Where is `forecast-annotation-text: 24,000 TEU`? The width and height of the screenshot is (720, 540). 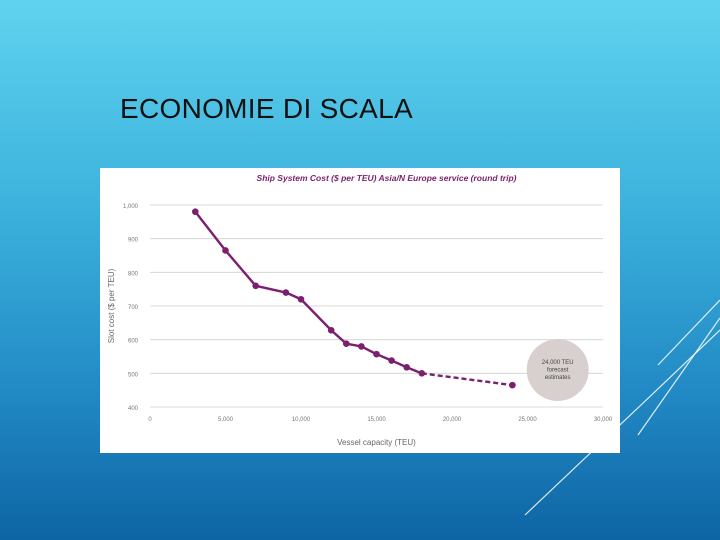 forecast-annotation-text: 24,000 TEU is located at coordinates (558, 363).